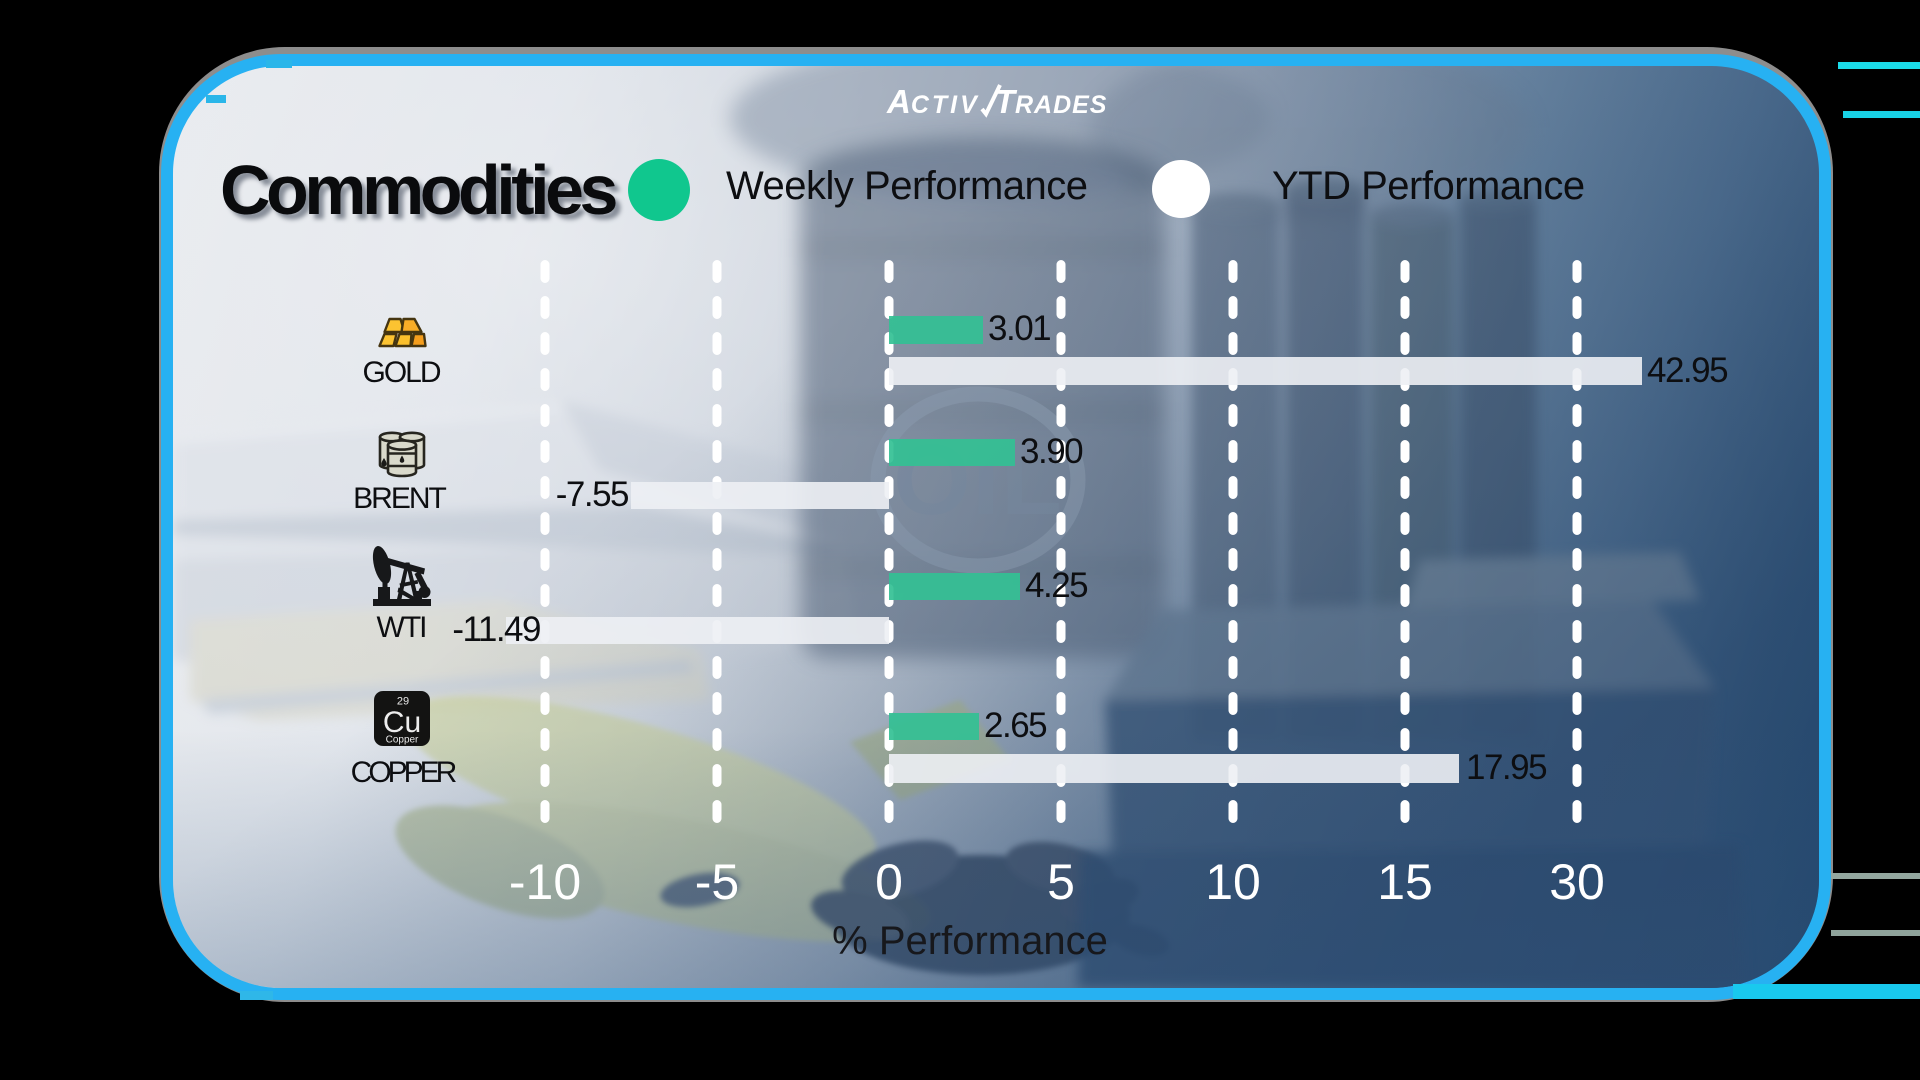 Image resolution: width=1920 pixels, height=1080 pixels. I want to click on svg-text: 29, so click(403, 702).